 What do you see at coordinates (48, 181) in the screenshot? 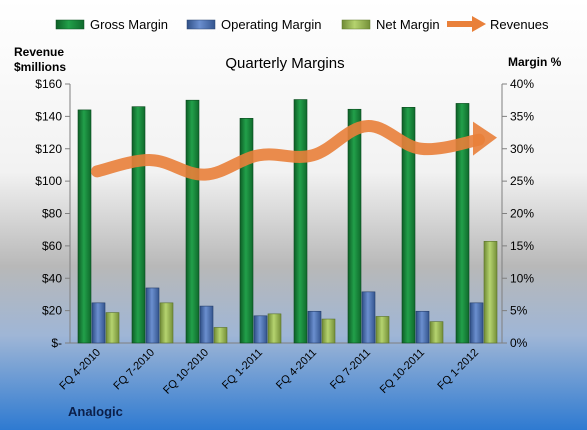
I see `left-axis-tick-label: $100` at bounding box center [48, 181].